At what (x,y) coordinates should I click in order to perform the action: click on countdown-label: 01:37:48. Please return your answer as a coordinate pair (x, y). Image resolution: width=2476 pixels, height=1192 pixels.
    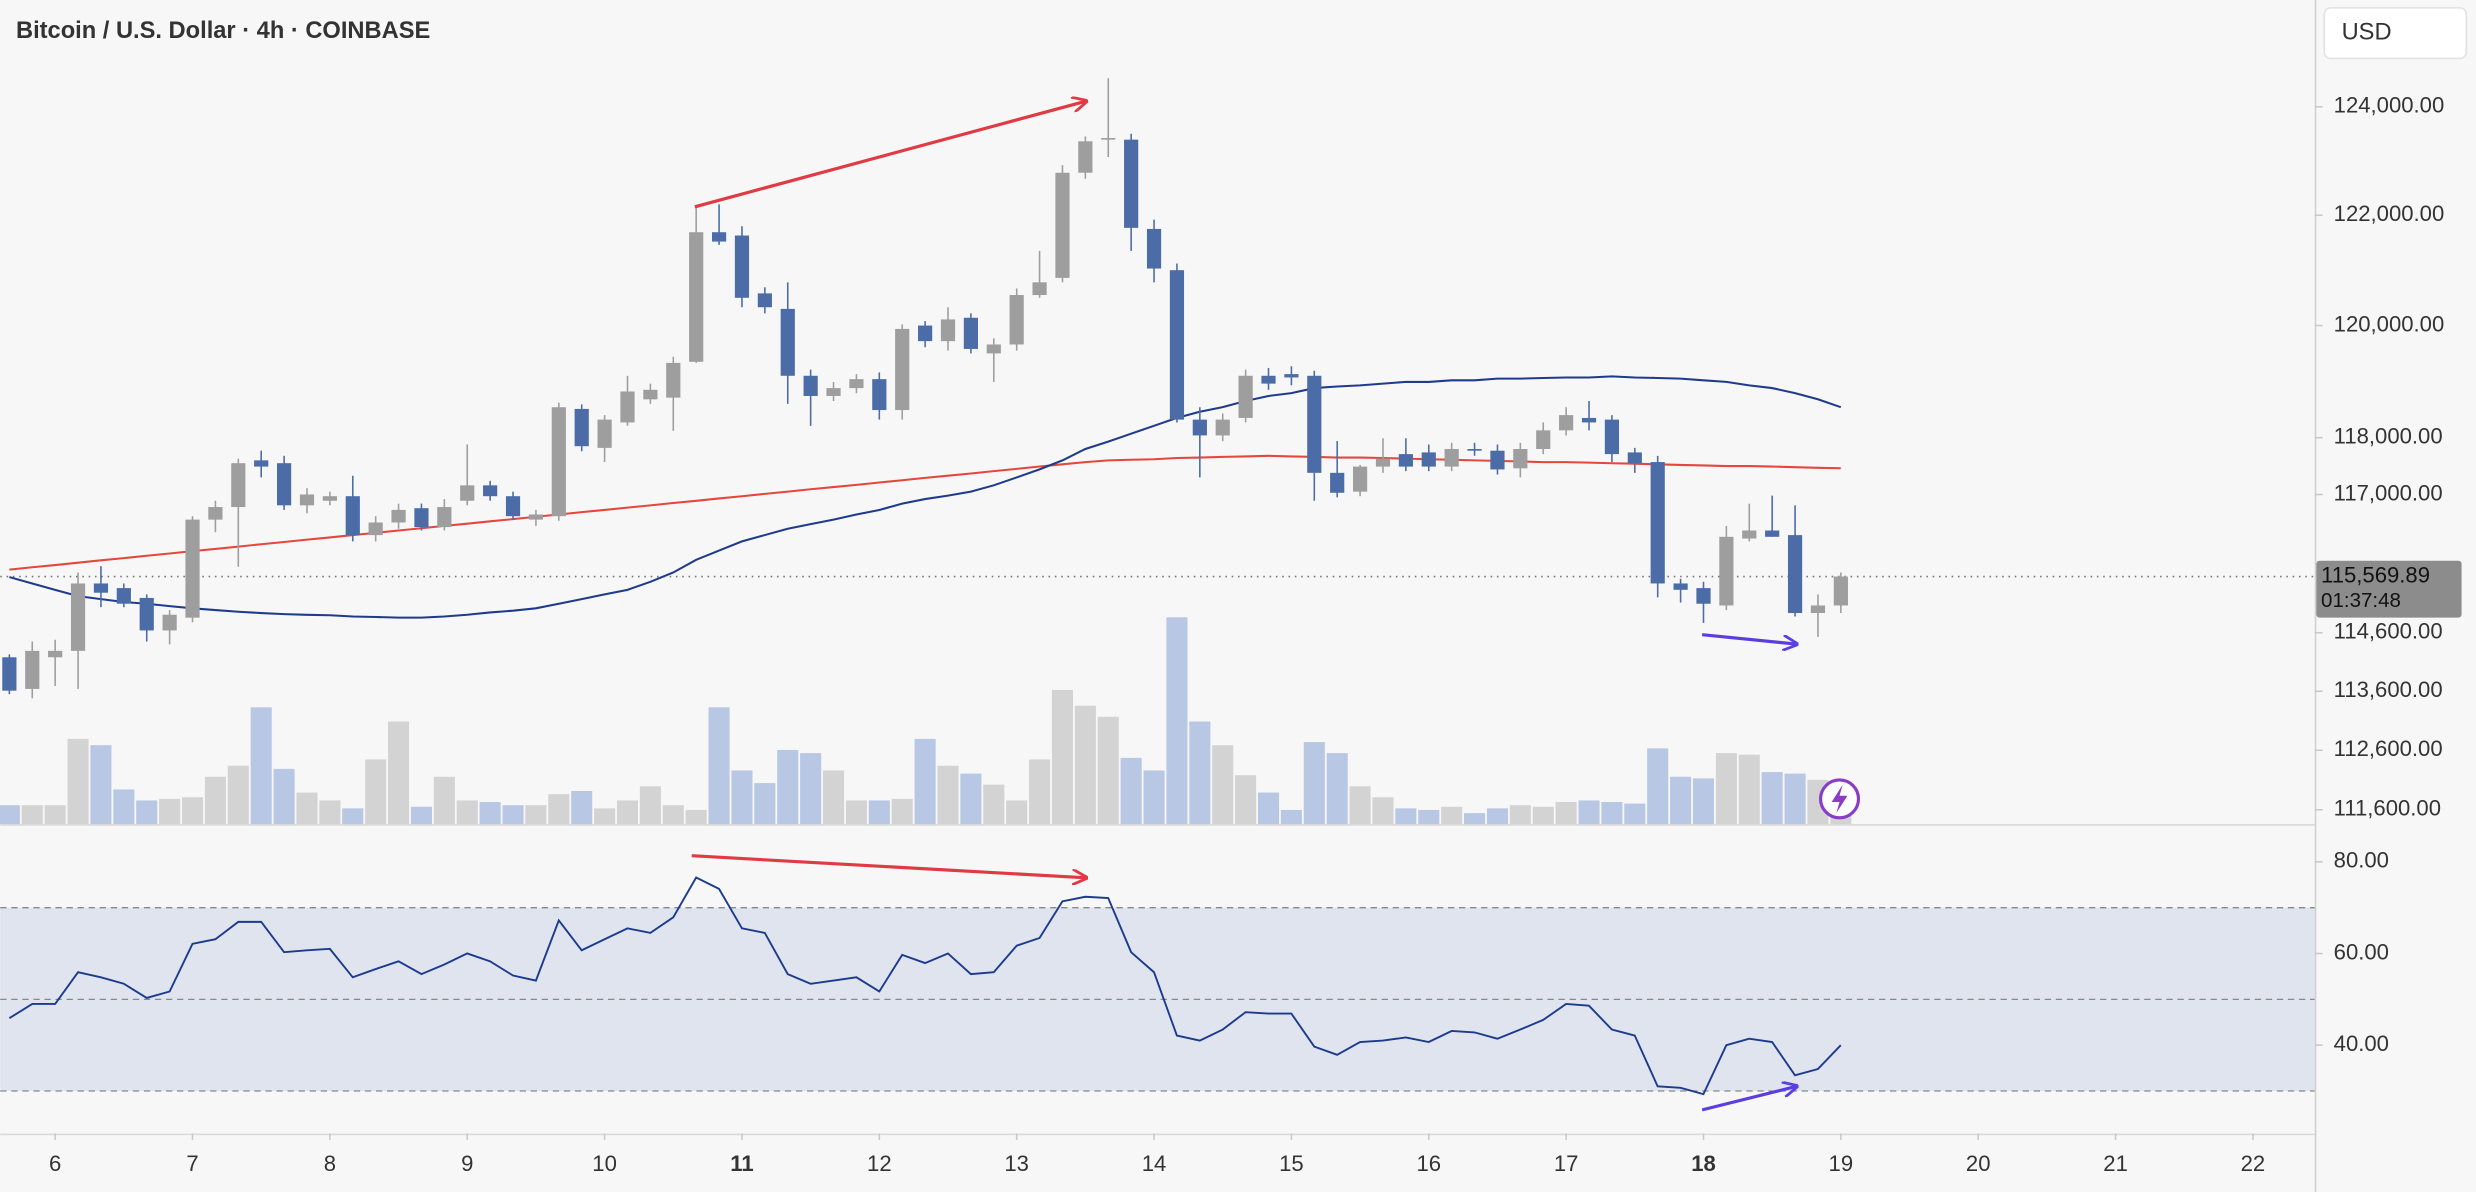
    Looking at the image, I should click on (2361, 600).